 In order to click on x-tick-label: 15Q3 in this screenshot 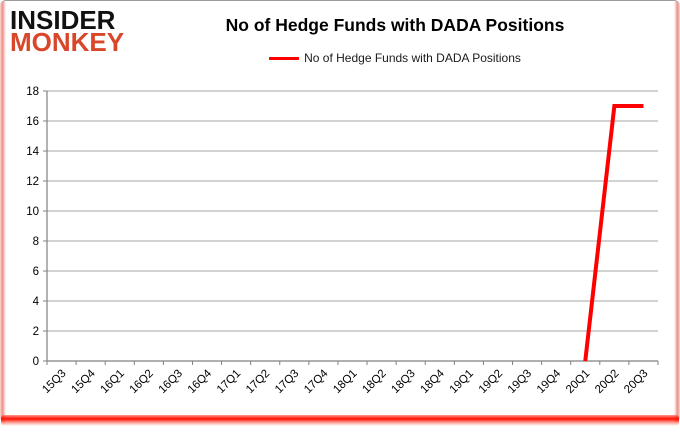, I will do `click(54, 382)`.